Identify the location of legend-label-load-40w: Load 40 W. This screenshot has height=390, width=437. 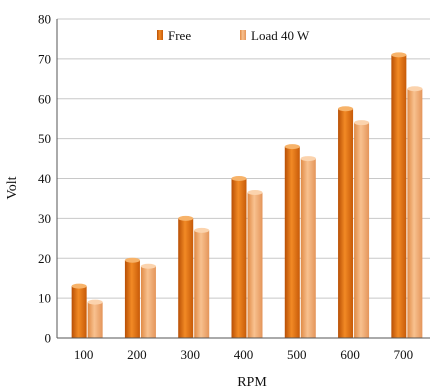
(280, 35).